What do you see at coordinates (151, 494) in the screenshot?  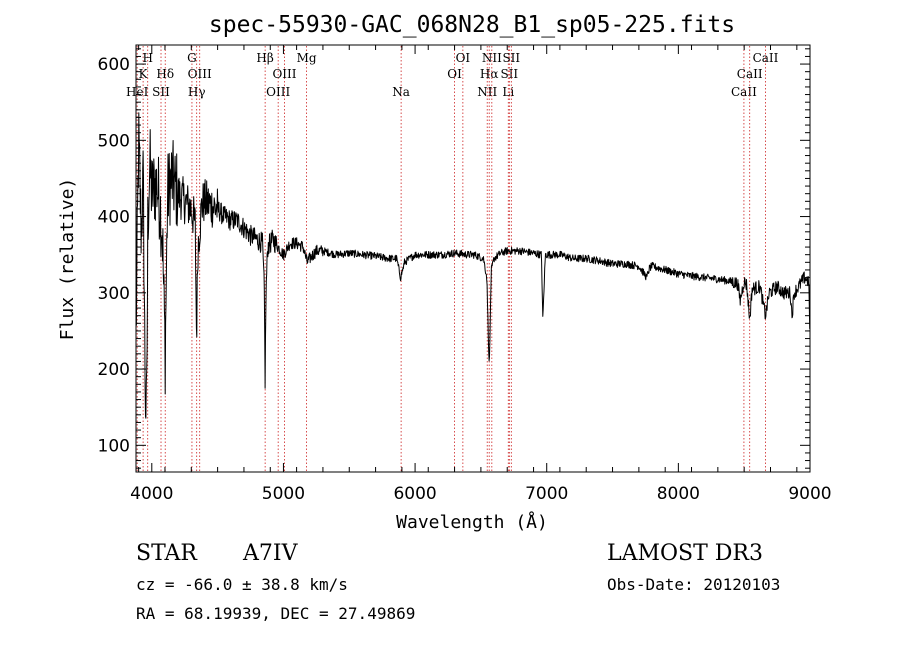 I see `x-tick-label: 4000` at bounding box center [151, 494].